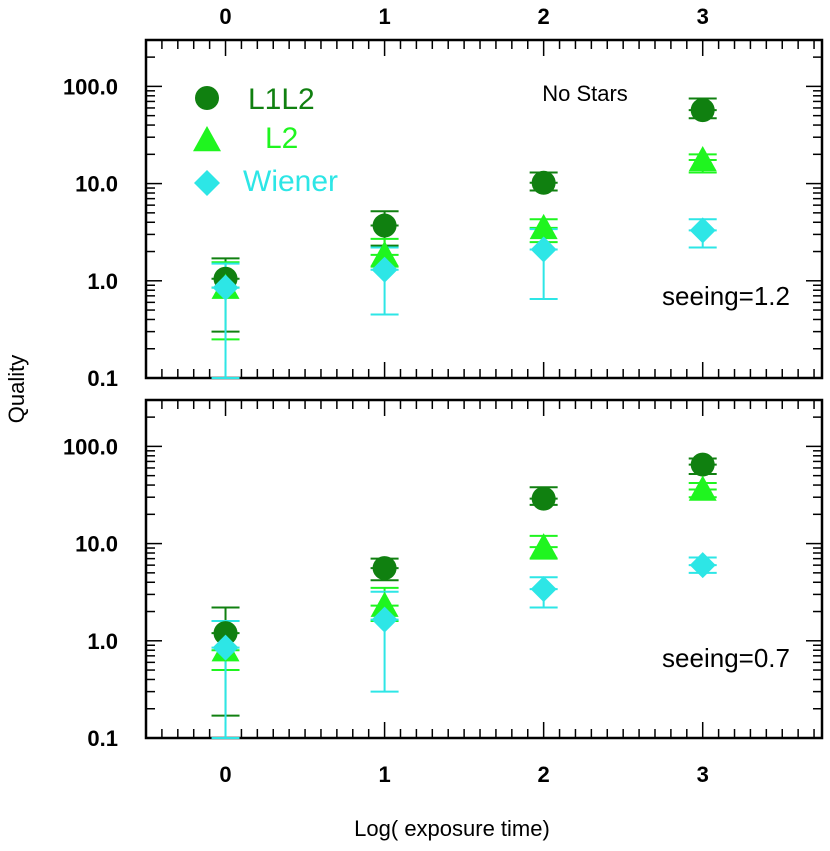 This screenshot has height=851, width=830. Describe the element at coordinates (225, 774) in the screenshot. I see `x-tick-label: 0` at that location.